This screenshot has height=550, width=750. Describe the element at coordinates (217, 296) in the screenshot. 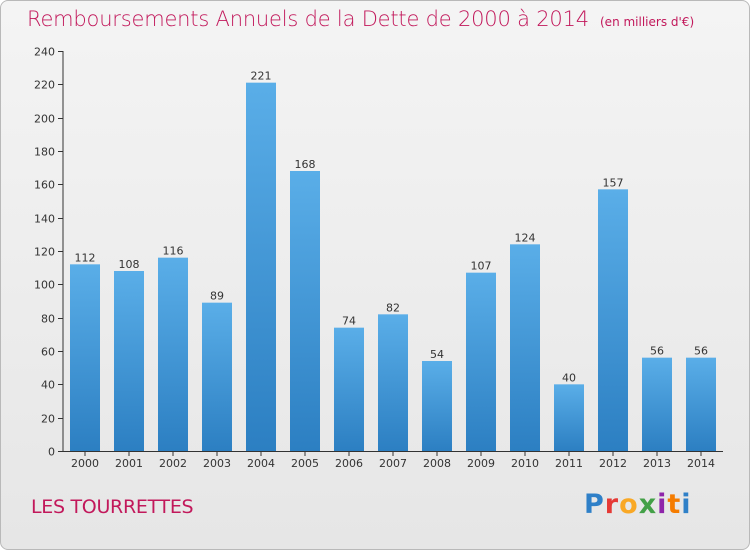

I see `data-label-2003: 89` at that location.